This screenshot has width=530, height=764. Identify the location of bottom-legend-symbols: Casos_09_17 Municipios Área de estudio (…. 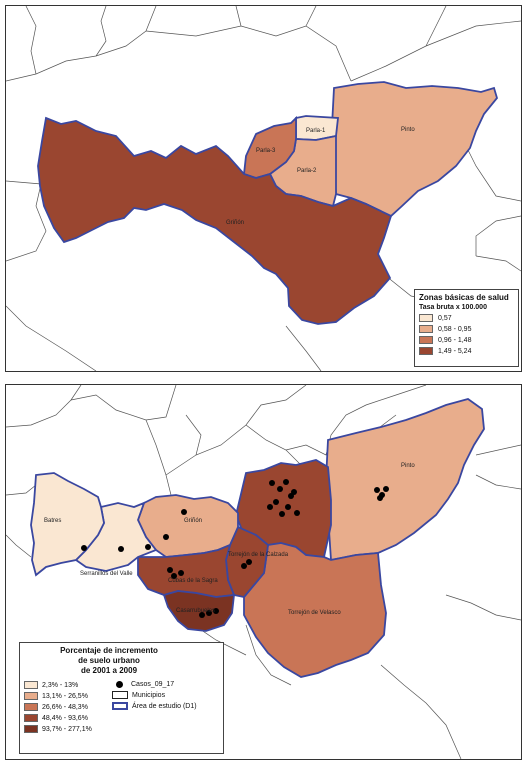
(164, 707).